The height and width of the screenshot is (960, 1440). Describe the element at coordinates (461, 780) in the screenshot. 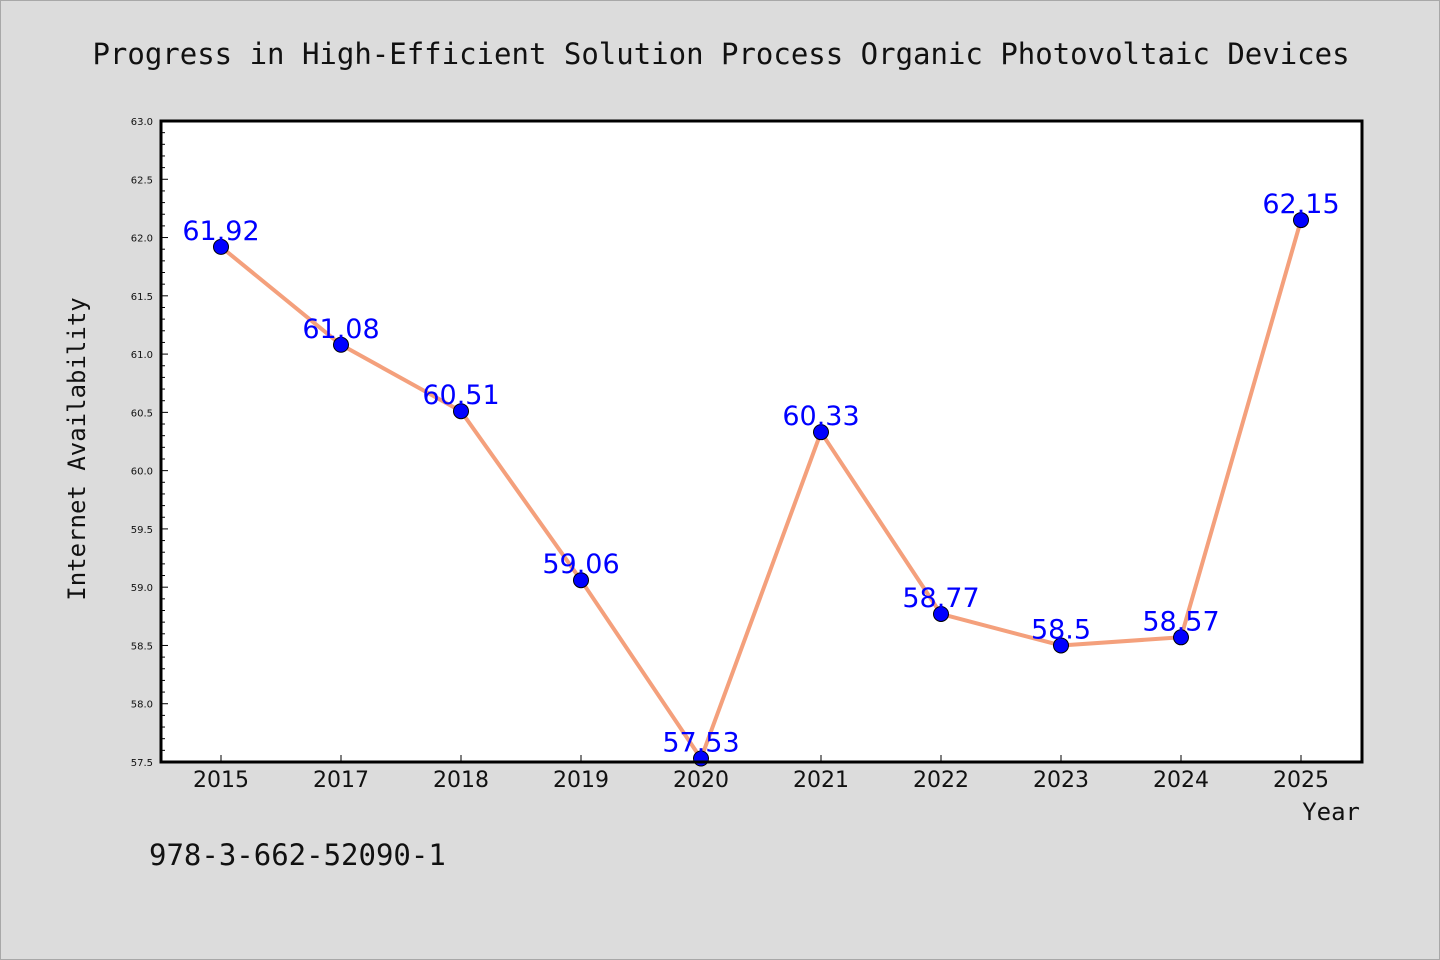

I see `x-tick-label: 2018` at that location.